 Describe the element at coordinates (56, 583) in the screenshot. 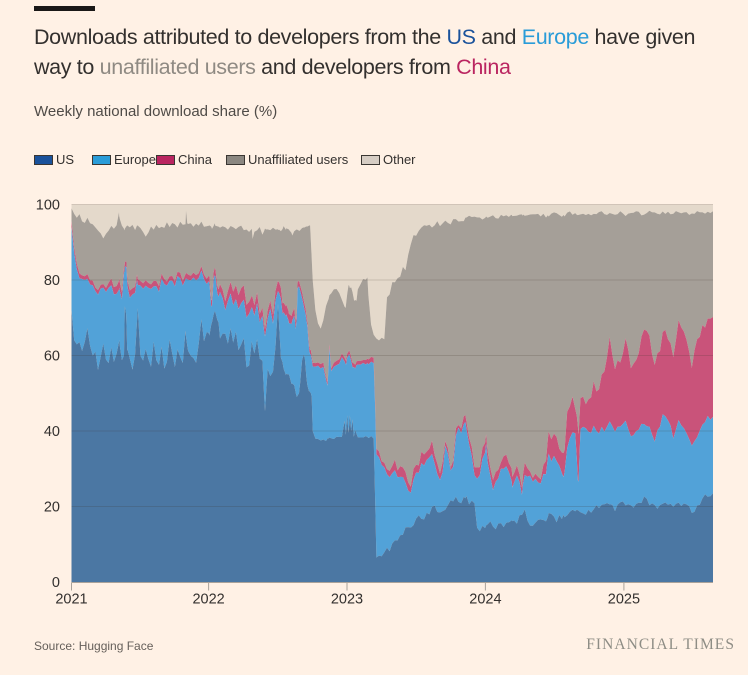

I see `svg-text: 0` at that location.